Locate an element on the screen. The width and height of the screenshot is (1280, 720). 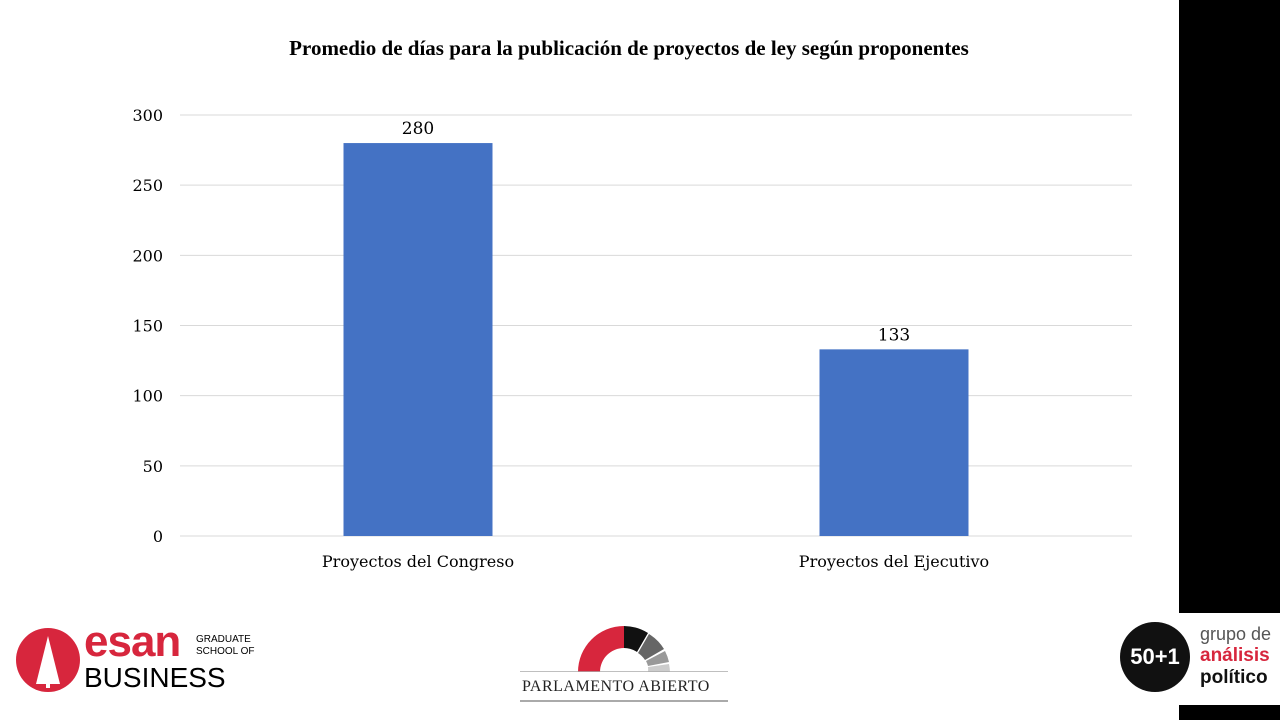
y-tick-label: 250 is located at coordinates (147, 185).